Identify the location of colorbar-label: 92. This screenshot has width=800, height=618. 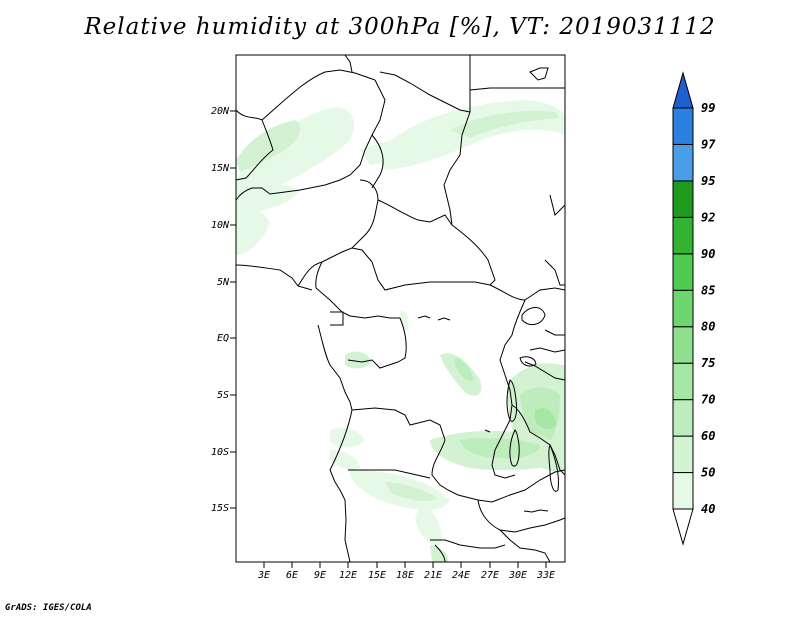
(708, 217).